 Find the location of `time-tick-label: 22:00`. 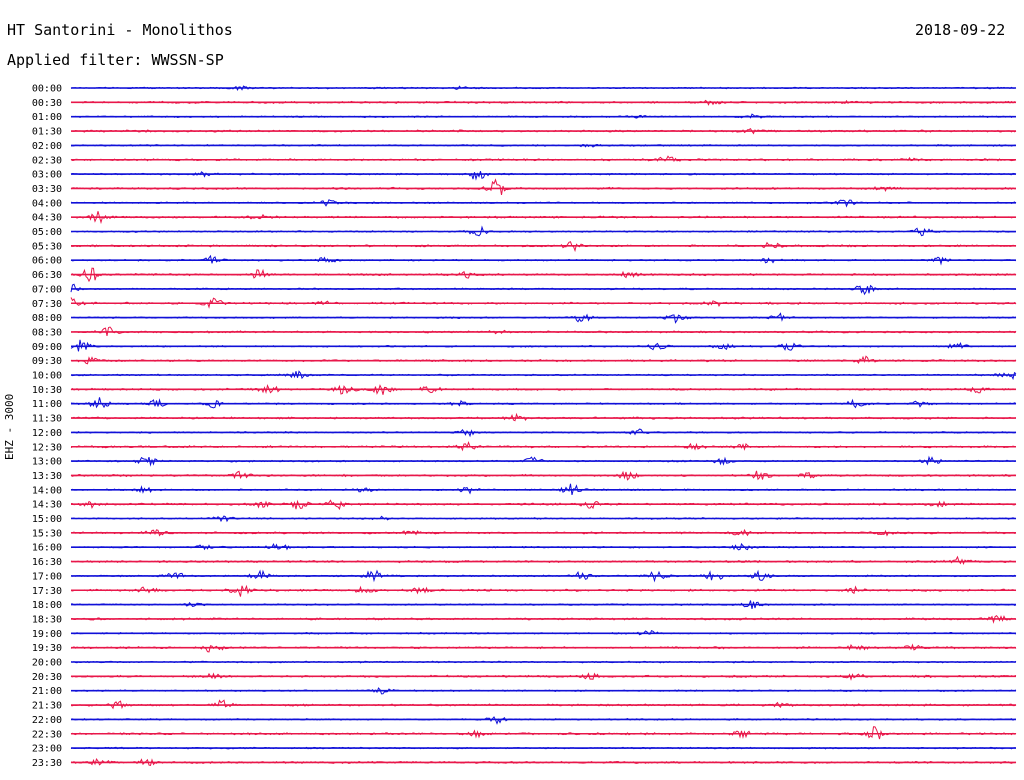

time-tick-label: 22:00 is located at coordinates (47, 720).